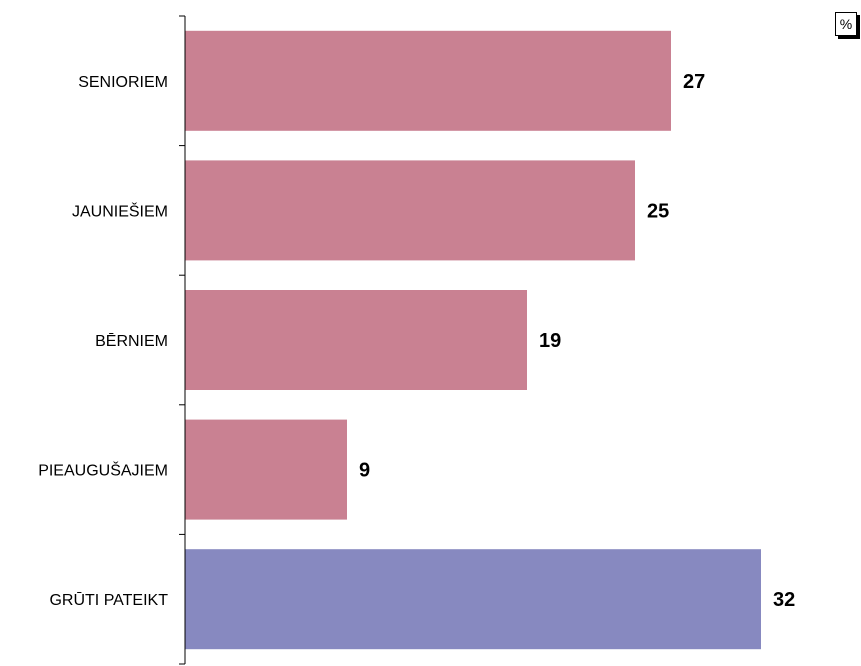 The height and width of the screenshot is (666, 861). Describe the element at coordinates (364, 471) in the screenshot. I see `value-label: 9` at that location.